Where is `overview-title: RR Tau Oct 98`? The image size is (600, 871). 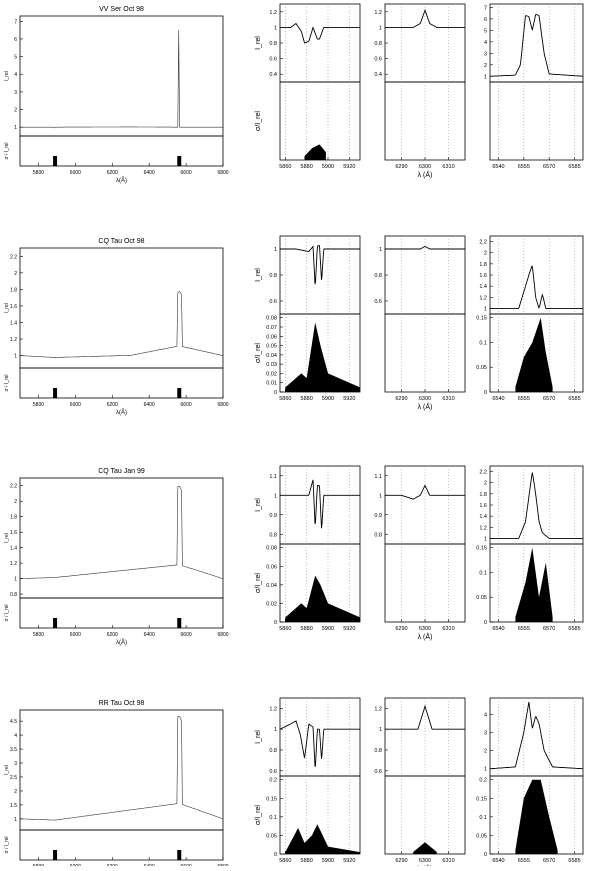
overview-title: RR Tau Oct 98 is located at coordinates (122, 703).